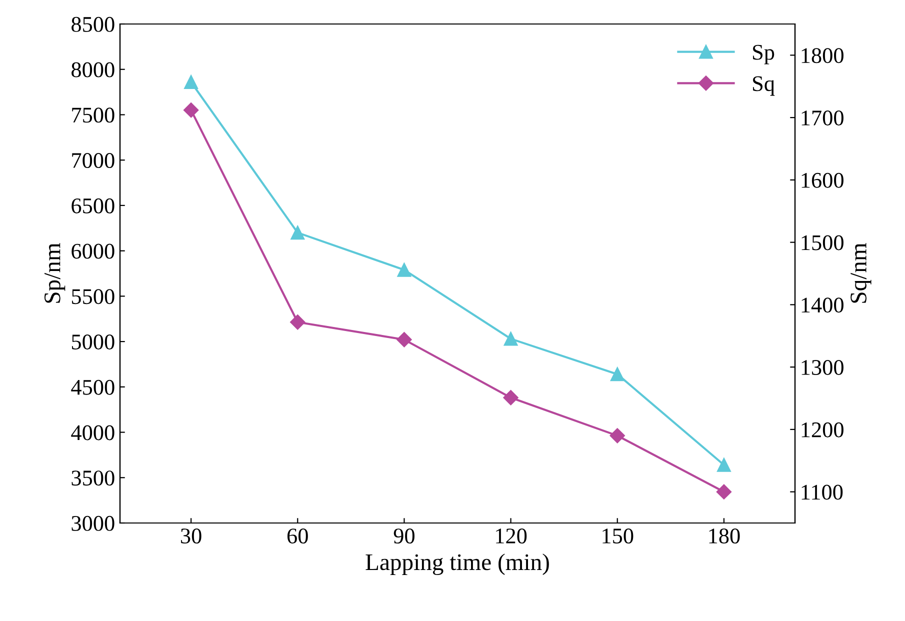 The height and width of the screenshot is (621, 905). What do you see at coordinates (724, 536) in the screenshot?
I see `x-tick-label: 180` at bounding box center [724, 536].